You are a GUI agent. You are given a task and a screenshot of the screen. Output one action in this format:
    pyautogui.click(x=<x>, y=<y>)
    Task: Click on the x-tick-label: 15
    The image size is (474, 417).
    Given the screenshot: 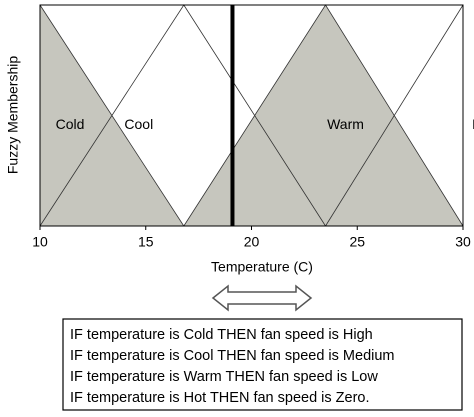 What is the action you would take?
    pyautogui.click(x=146, y=242)
    